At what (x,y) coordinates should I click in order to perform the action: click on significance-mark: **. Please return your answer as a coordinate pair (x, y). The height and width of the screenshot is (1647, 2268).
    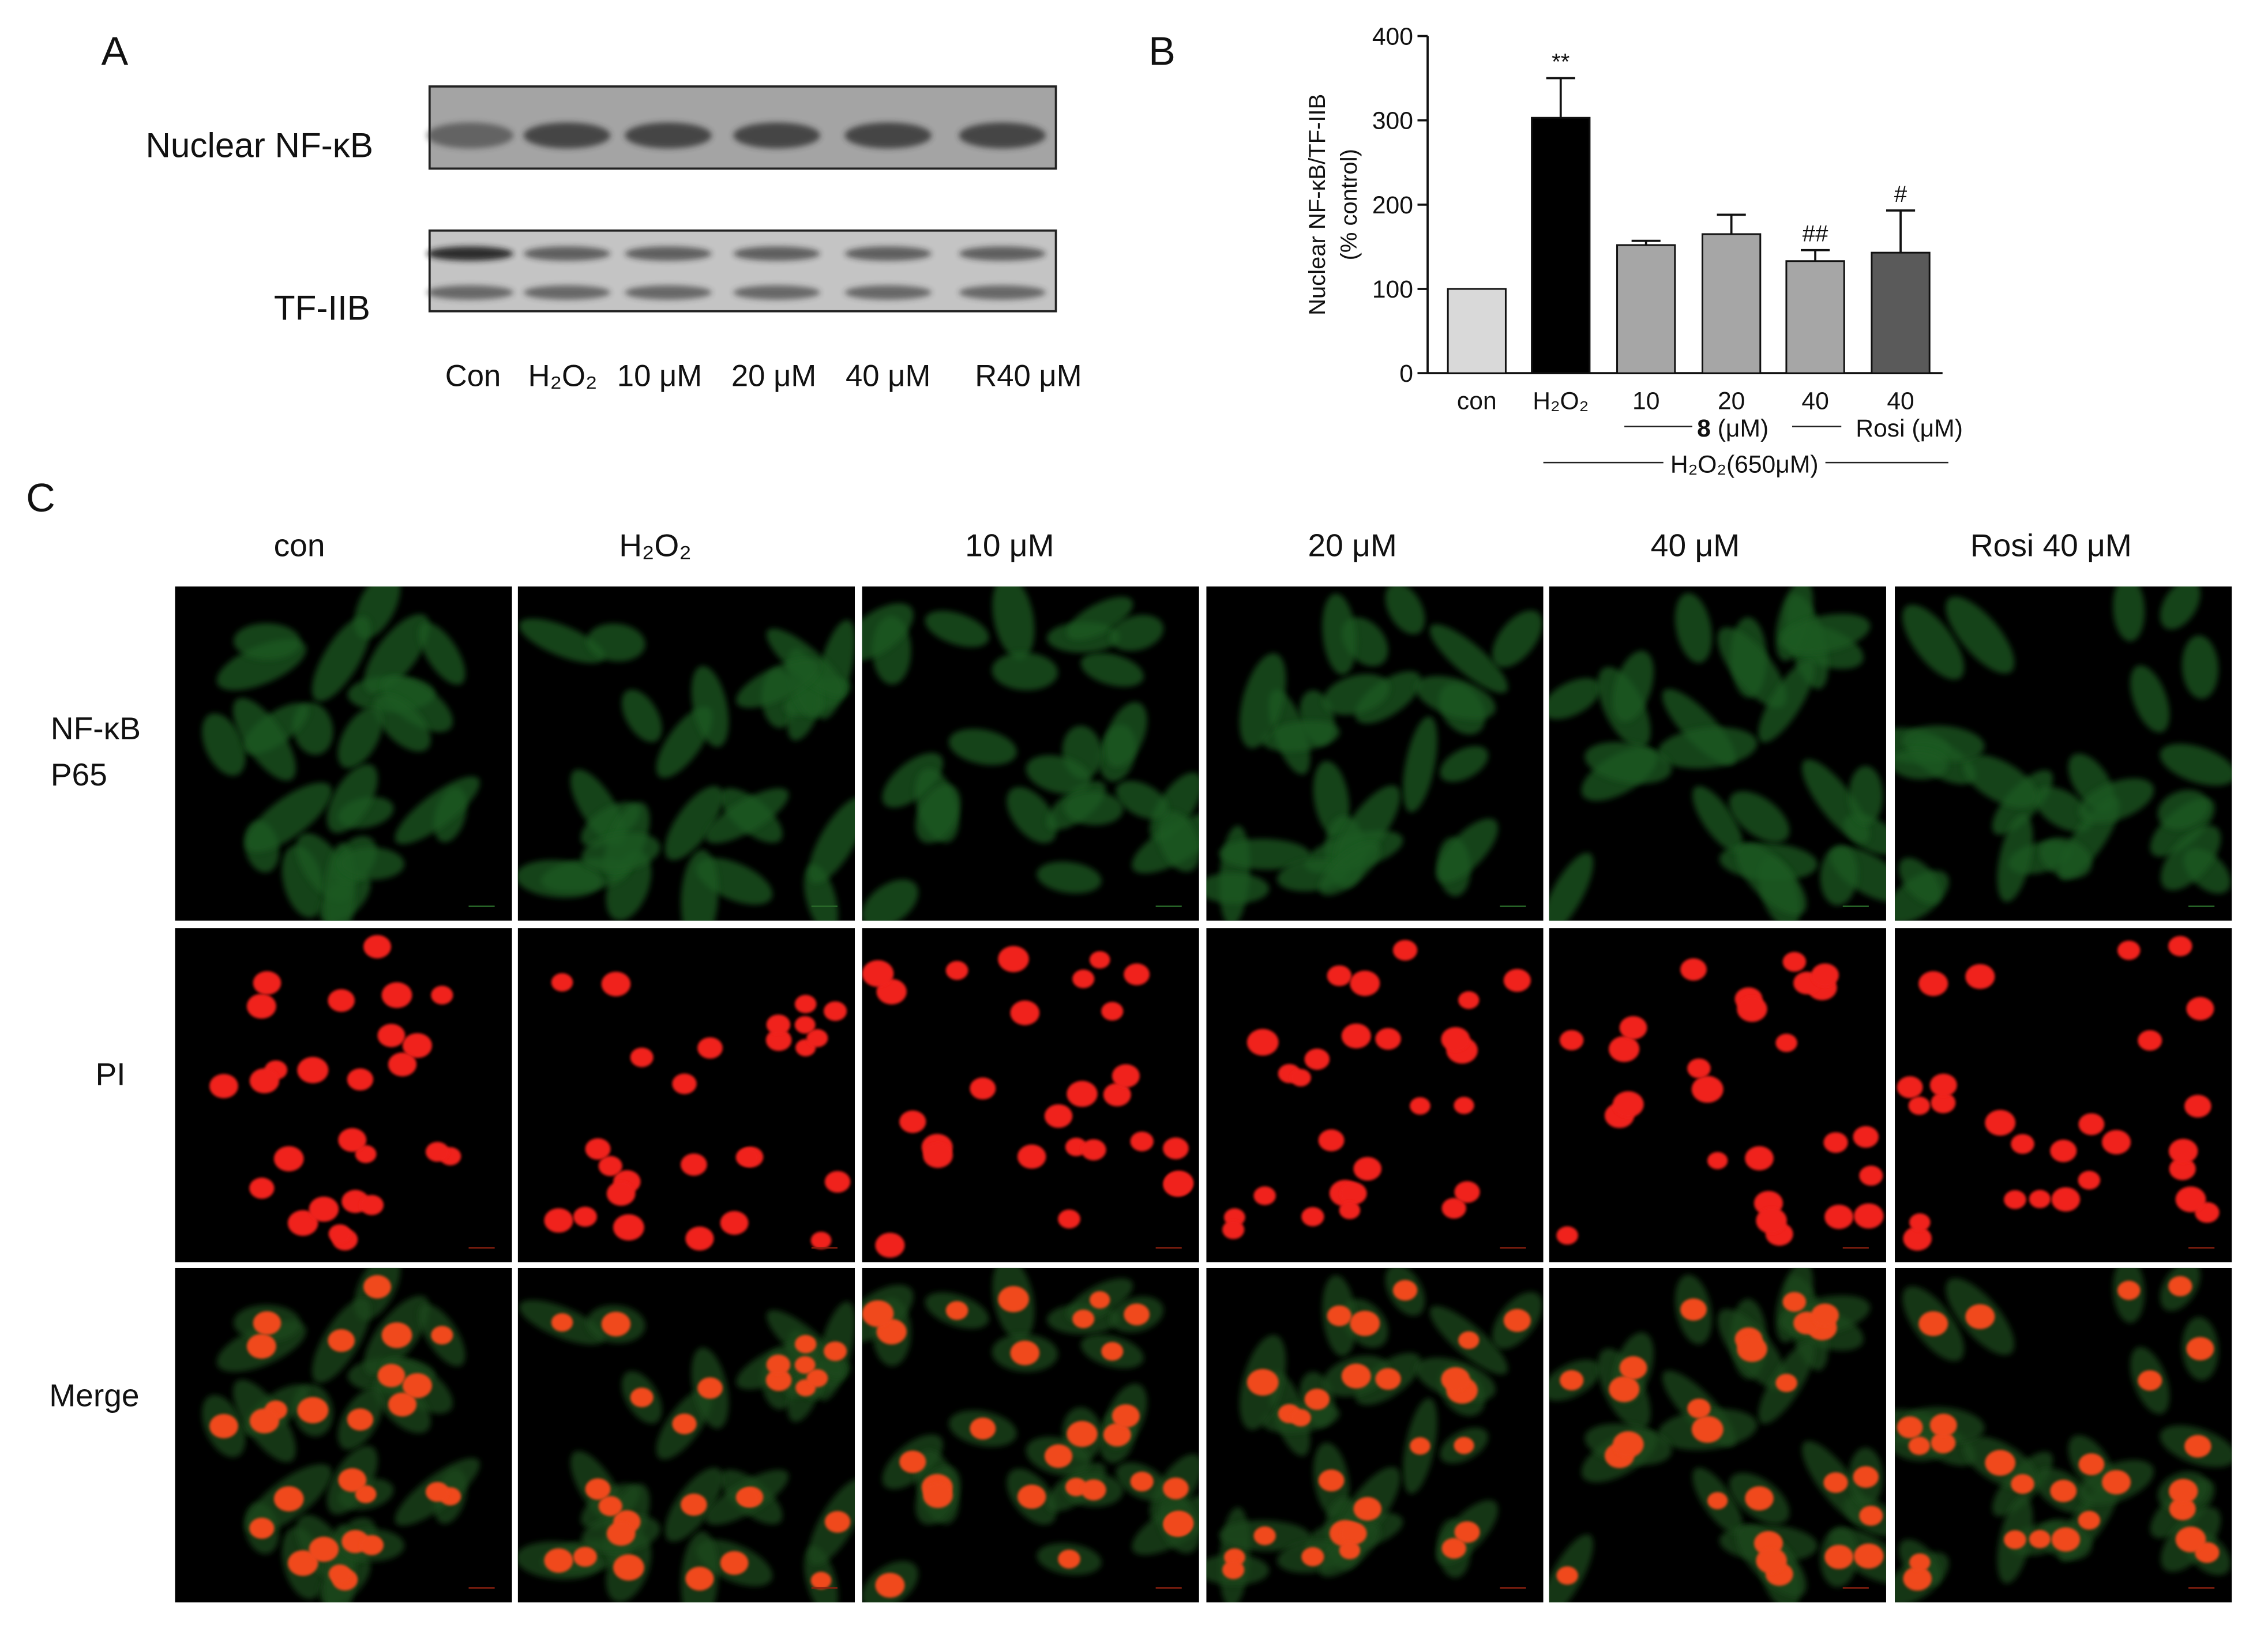
    Looking at the image, I should click on (1560, 62).